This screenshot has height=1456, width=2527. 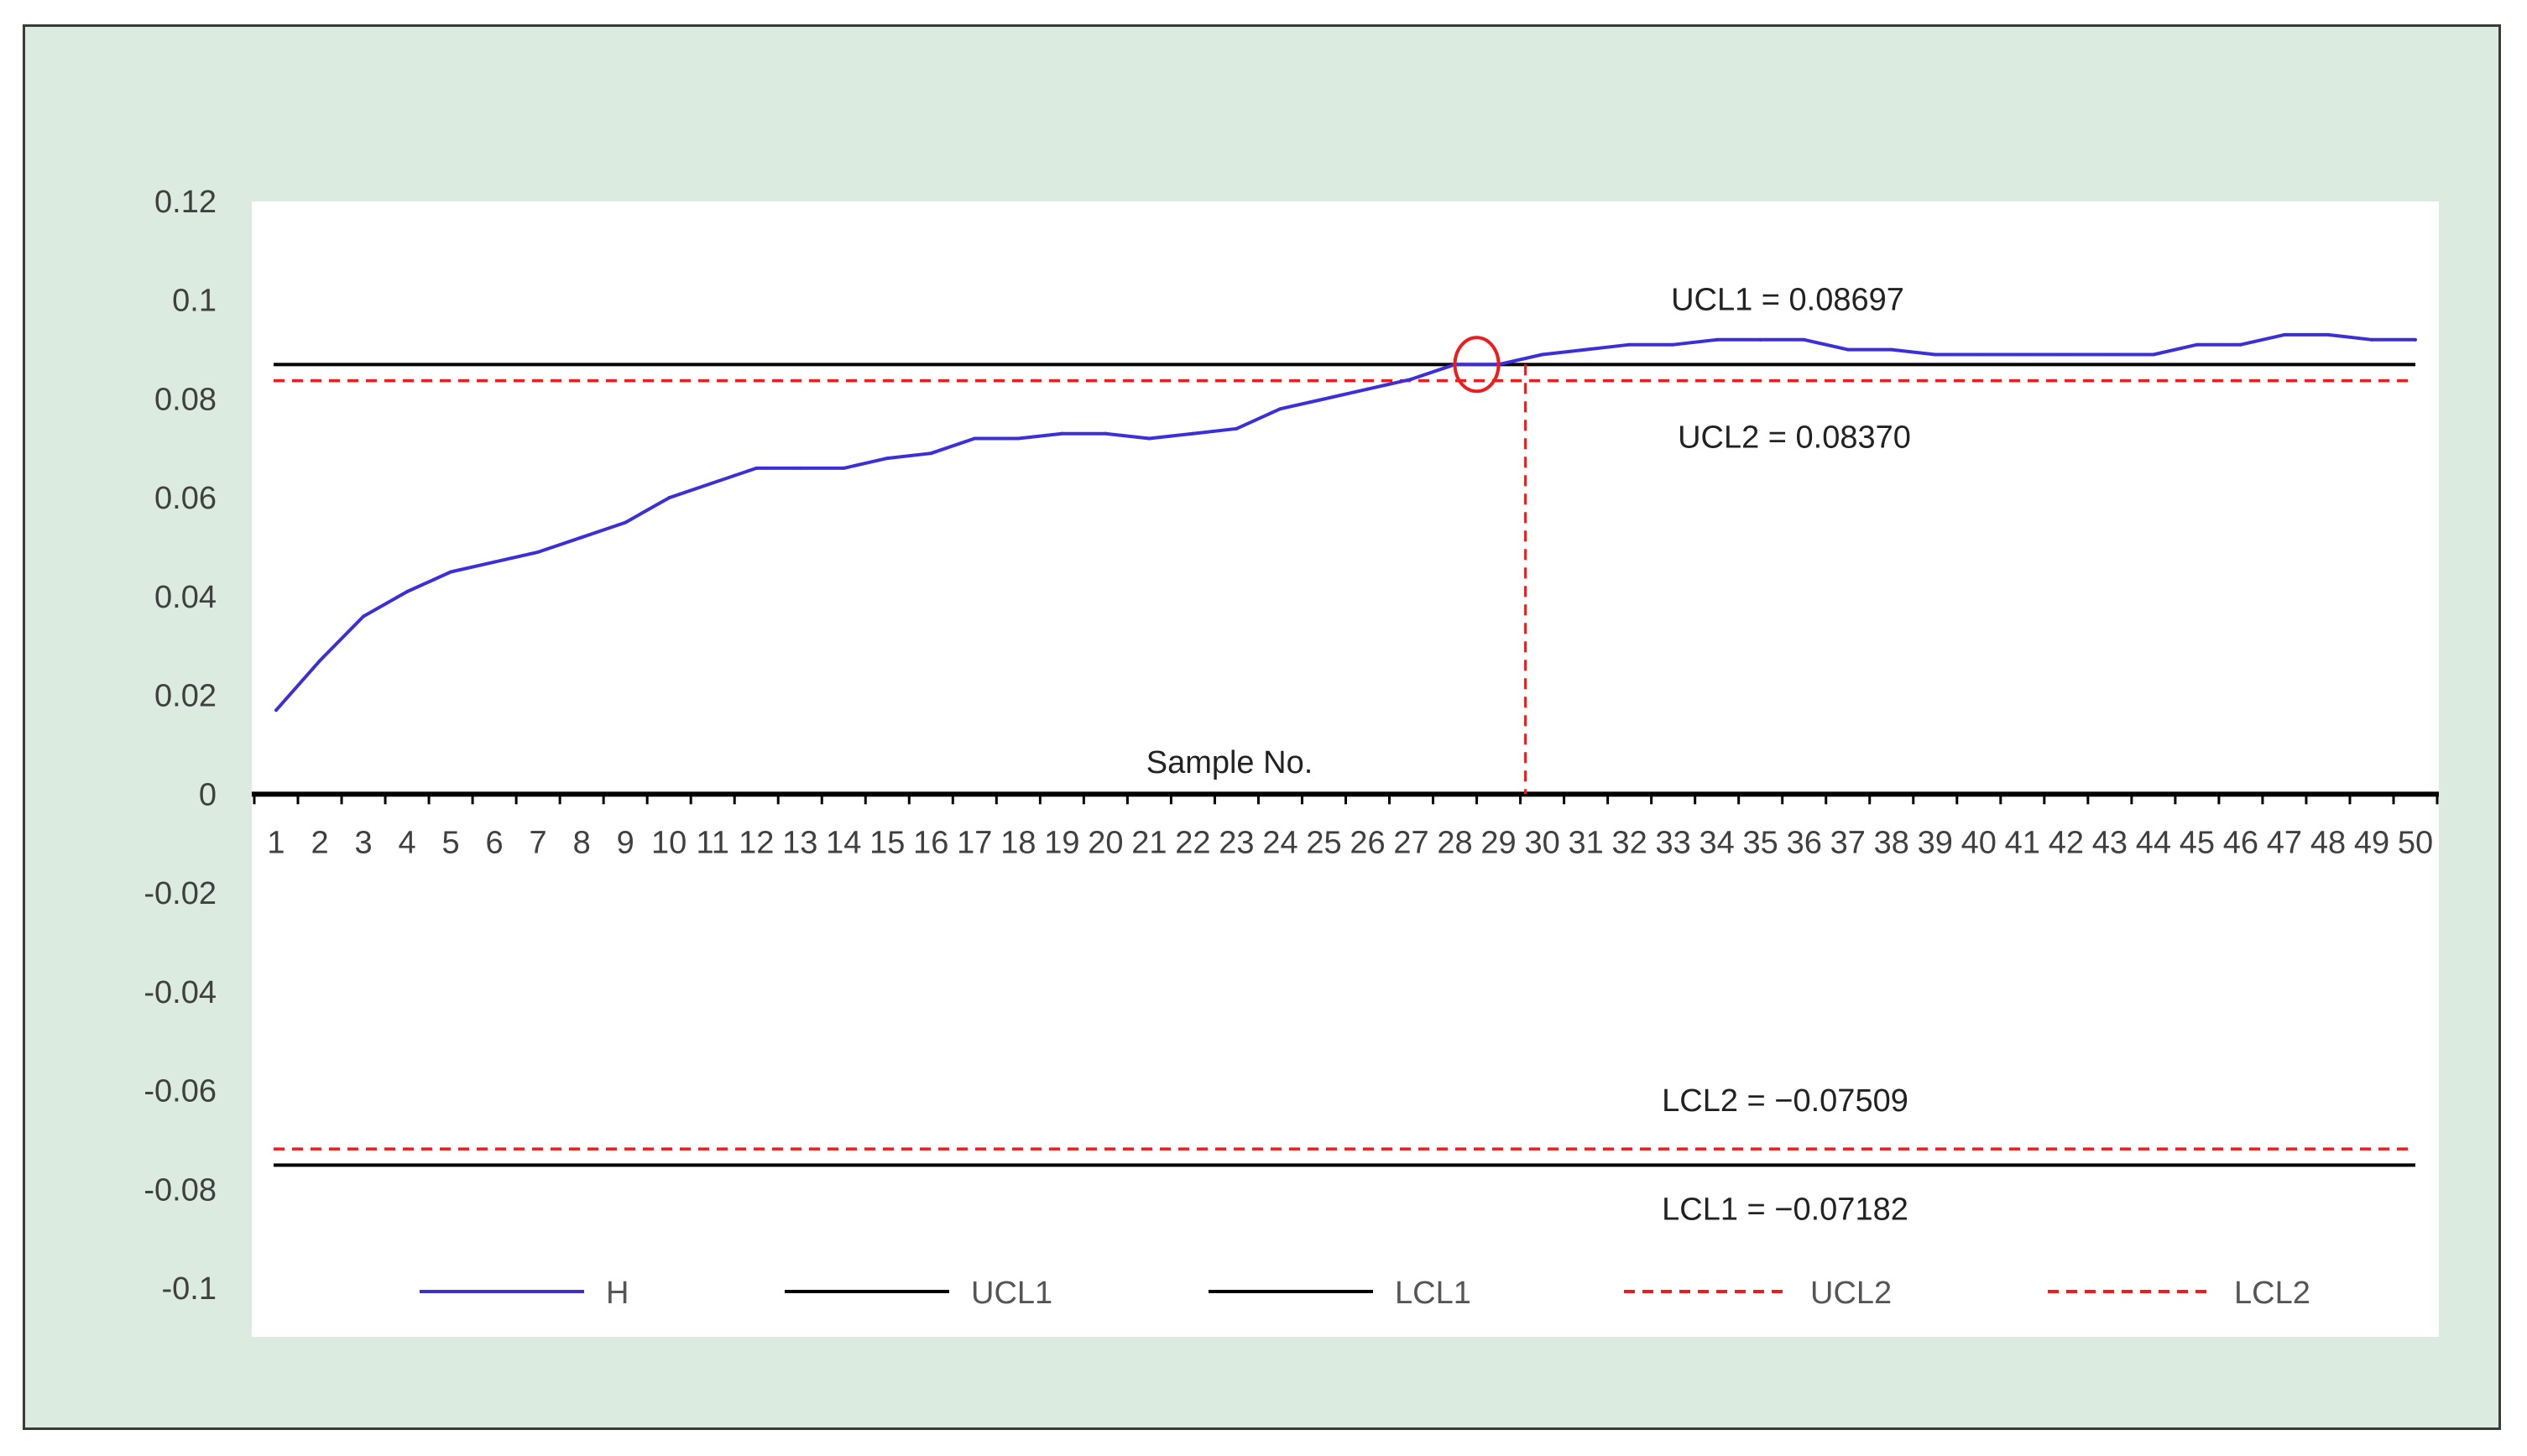 What do you see at coordinates (2272, 1293) in the screenshot?
I see `legend-label: LCL2` at bounding box center [2272, 1293].